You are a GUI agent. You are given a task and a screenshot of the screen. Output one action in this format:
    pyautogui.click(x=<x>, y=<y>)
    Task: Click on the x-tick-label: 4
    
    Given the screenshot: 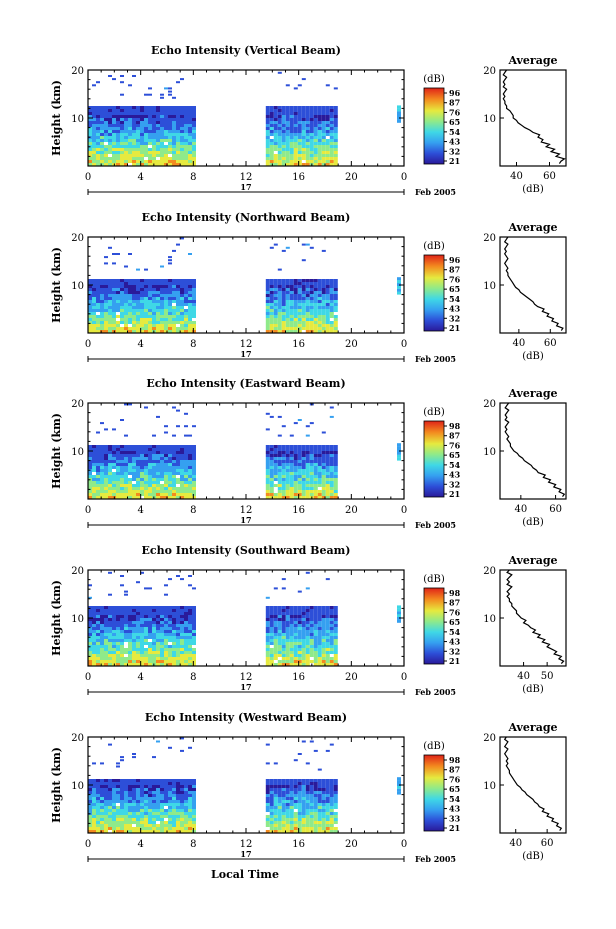 What is the action you would take?
    pyautogui.click(x=140, y=510)
    